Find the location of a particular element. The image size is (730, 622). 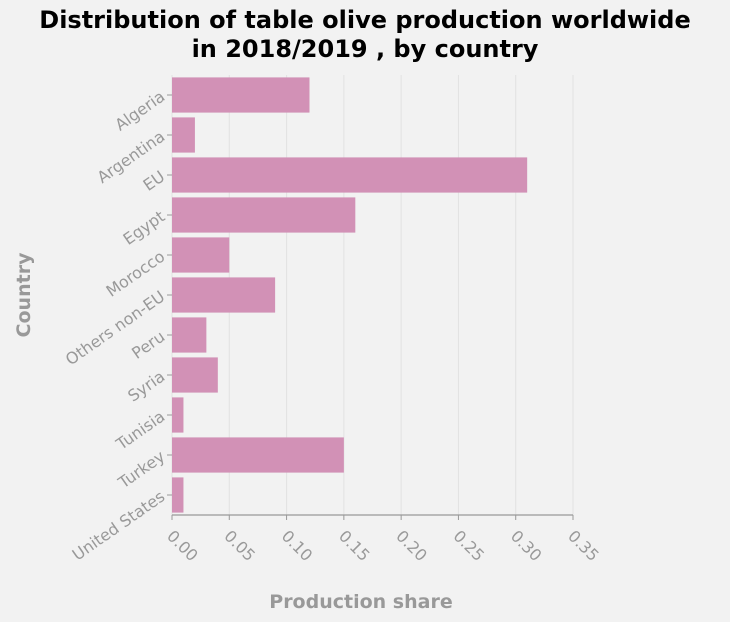

chart-title-line-2: in 2018/2019 , by country is located at coordinates (365, 49).